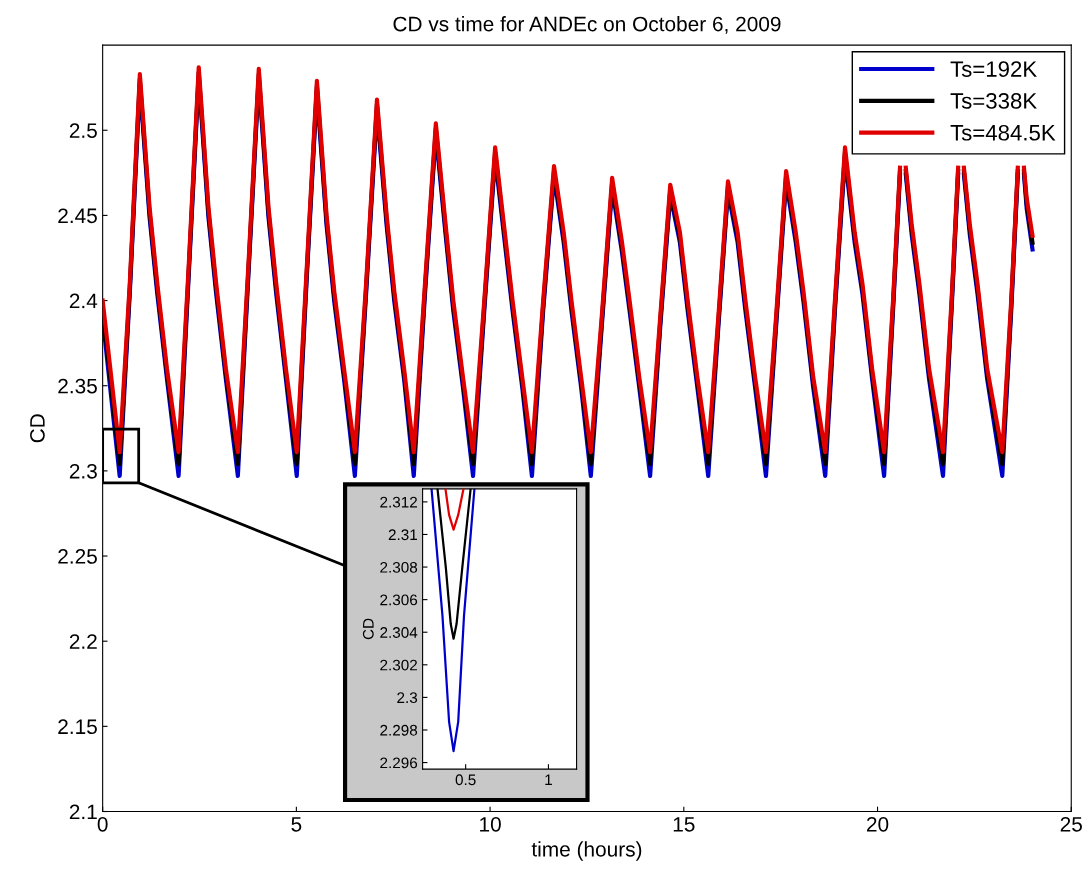  Describe the element at coordinates (83, 130) in the screenshot. I see `y-tick-label: 2.5` at that location.